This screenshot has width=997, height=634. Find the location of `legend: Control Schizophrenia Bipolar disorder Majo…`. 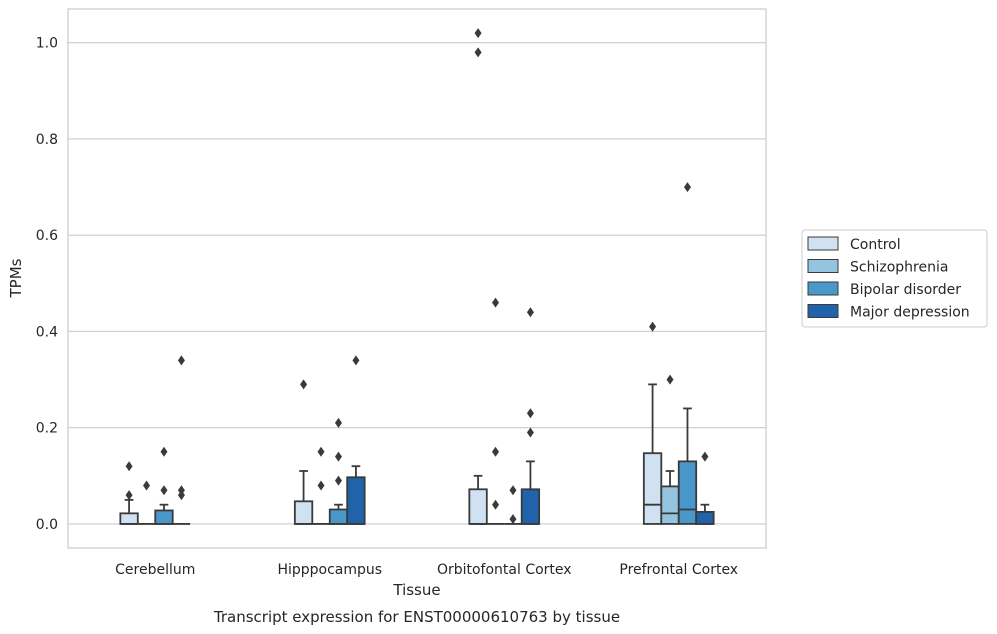

legend: Control Schizophrenia Bipolar disorder Majo… is located at coordinates (894, 278).